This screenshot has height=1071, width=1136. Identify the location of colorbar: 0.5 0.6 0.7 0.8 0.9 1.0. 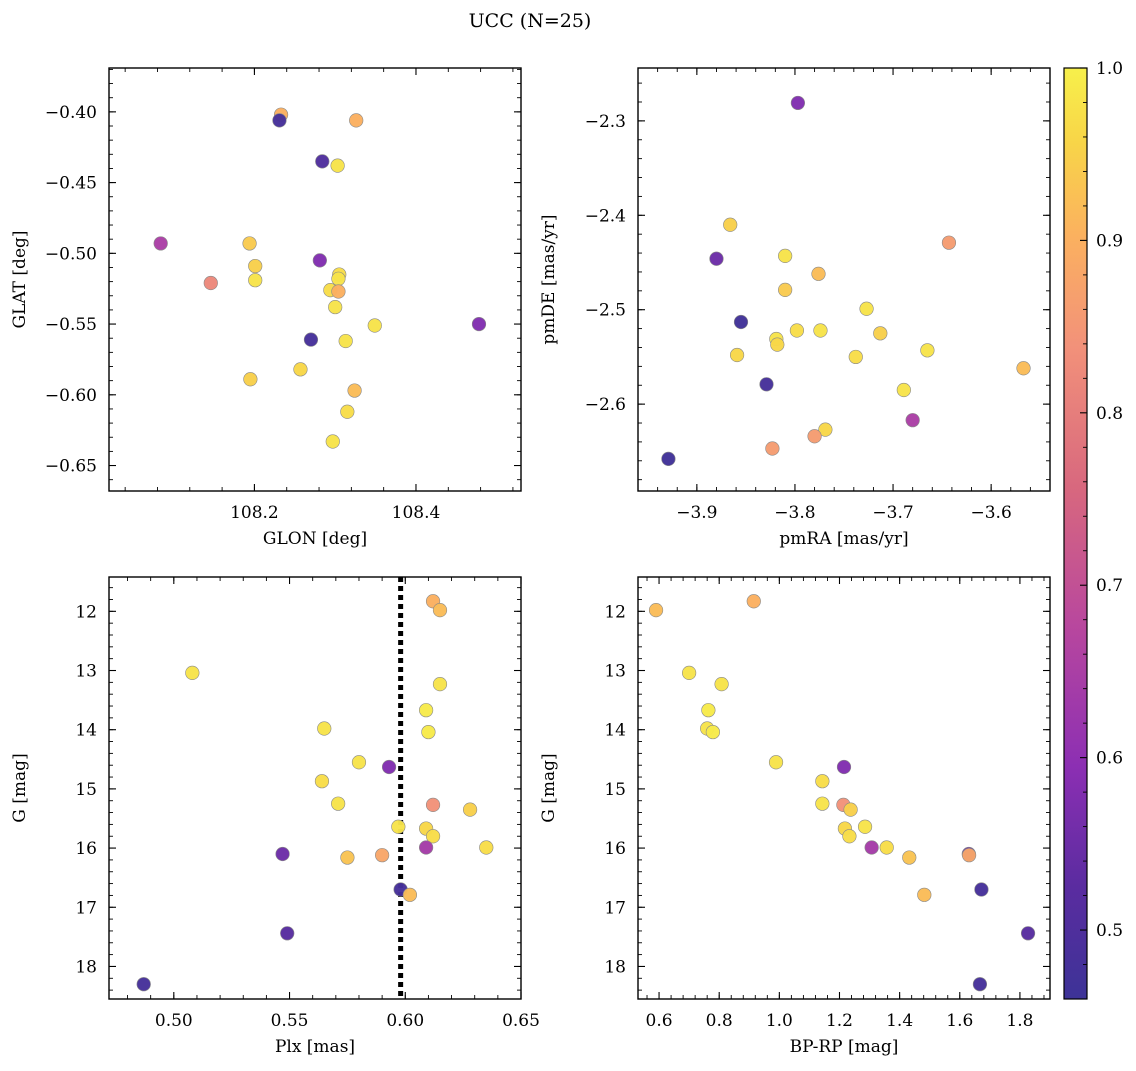
(1093, 529).